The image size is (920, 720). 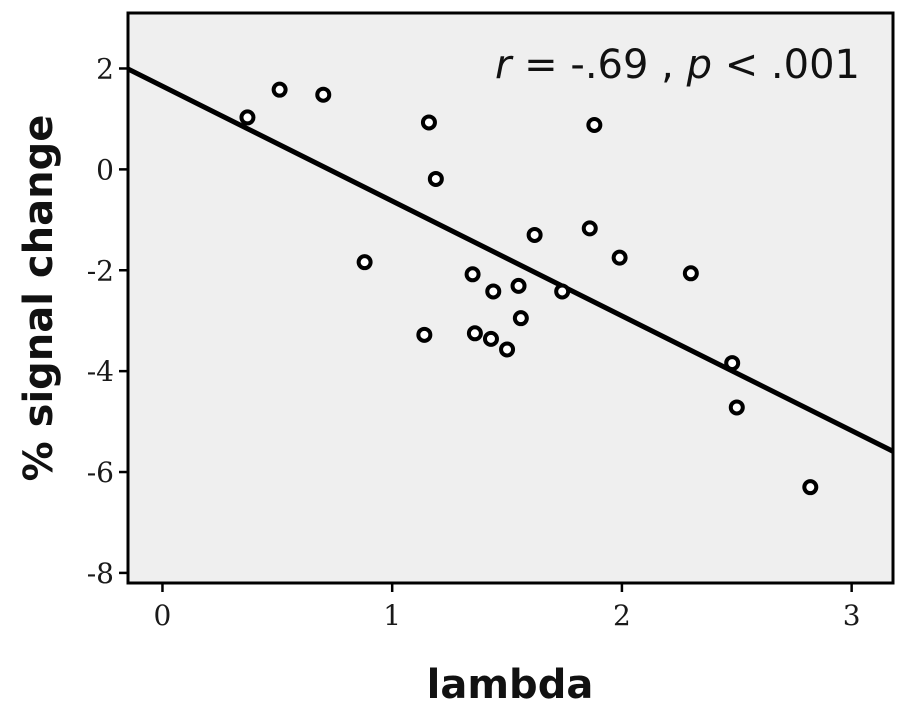 I want to click on y-tick-label: -8, so click(x=100, y=573).